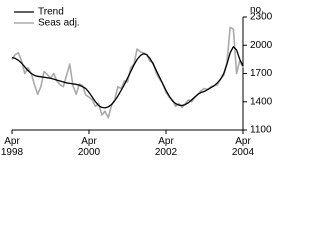 This screenshot has width=320, height=240. Describe the element at coordinates (261, 17) in the screenshot. I see `y-tick-label: 2300` at that location.